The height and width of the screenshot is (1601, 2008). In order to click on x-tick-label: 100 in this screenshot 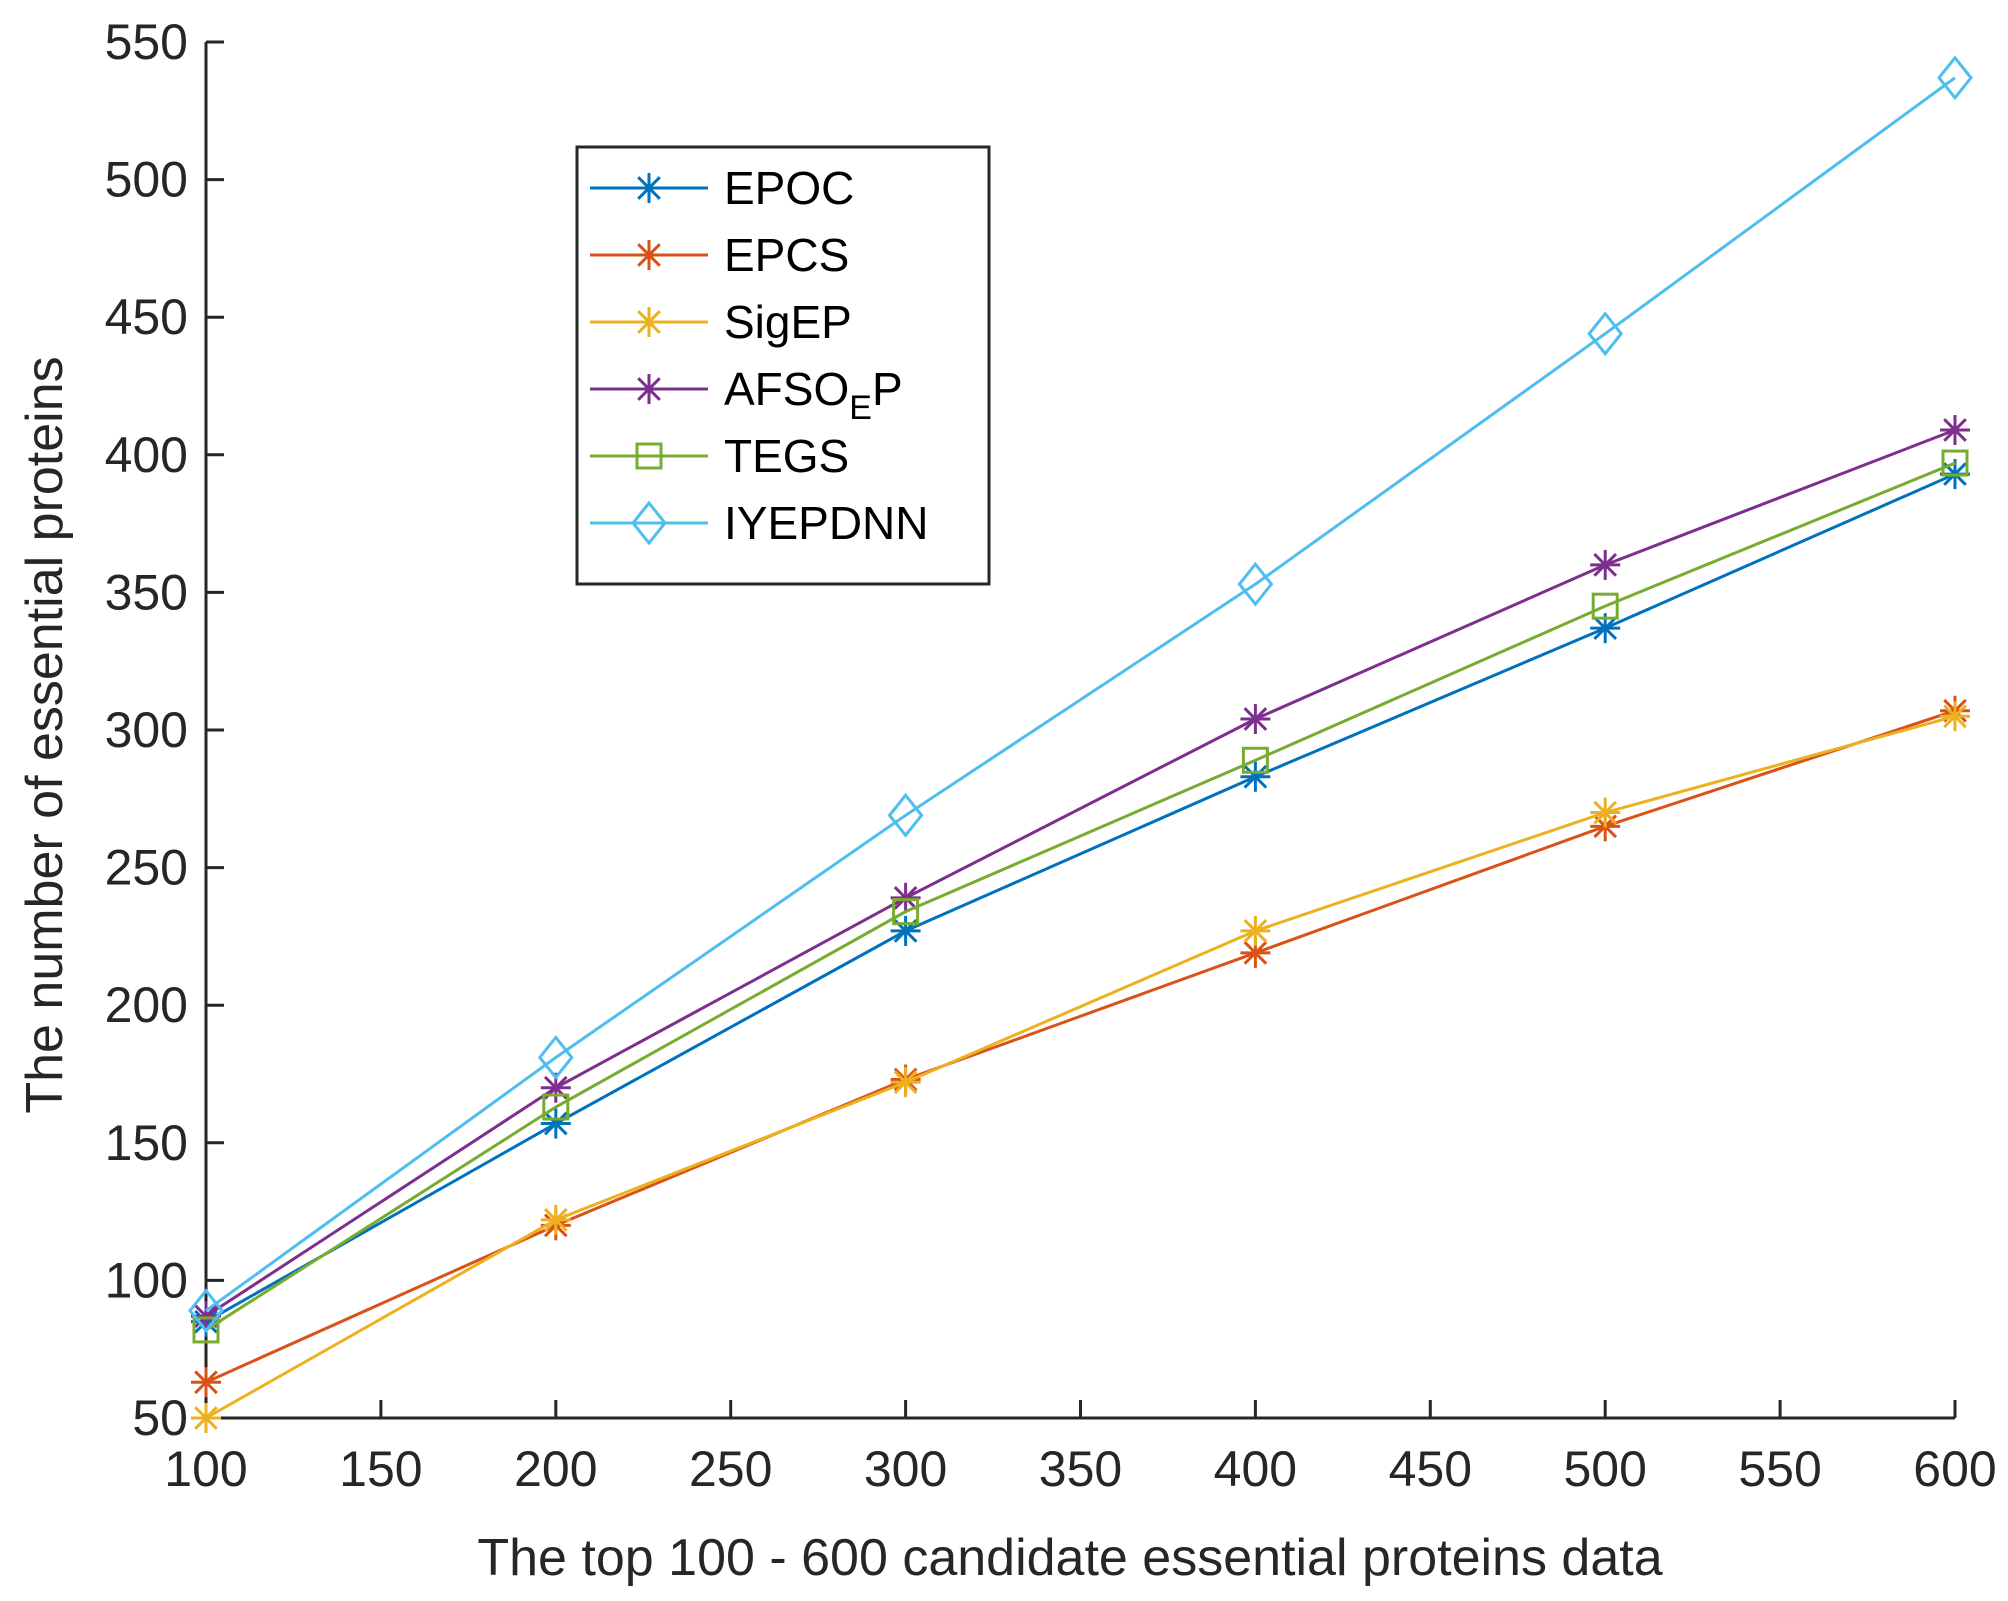, I will do `click(205, 1469)`.